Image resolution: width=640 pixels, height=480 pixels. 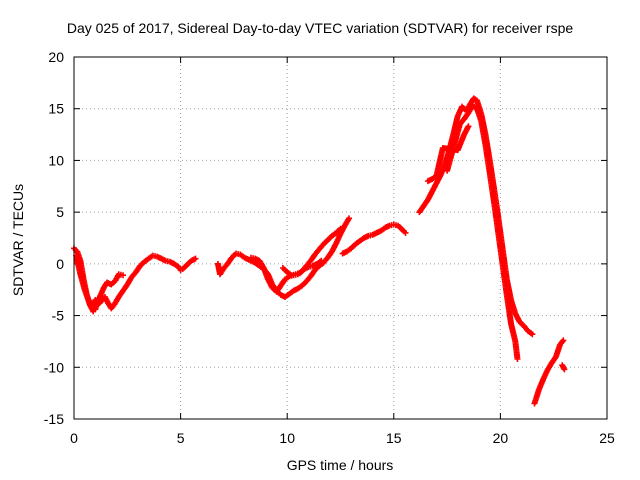 I want to click on y-tick-label: 20, so click(x=56, y=57).